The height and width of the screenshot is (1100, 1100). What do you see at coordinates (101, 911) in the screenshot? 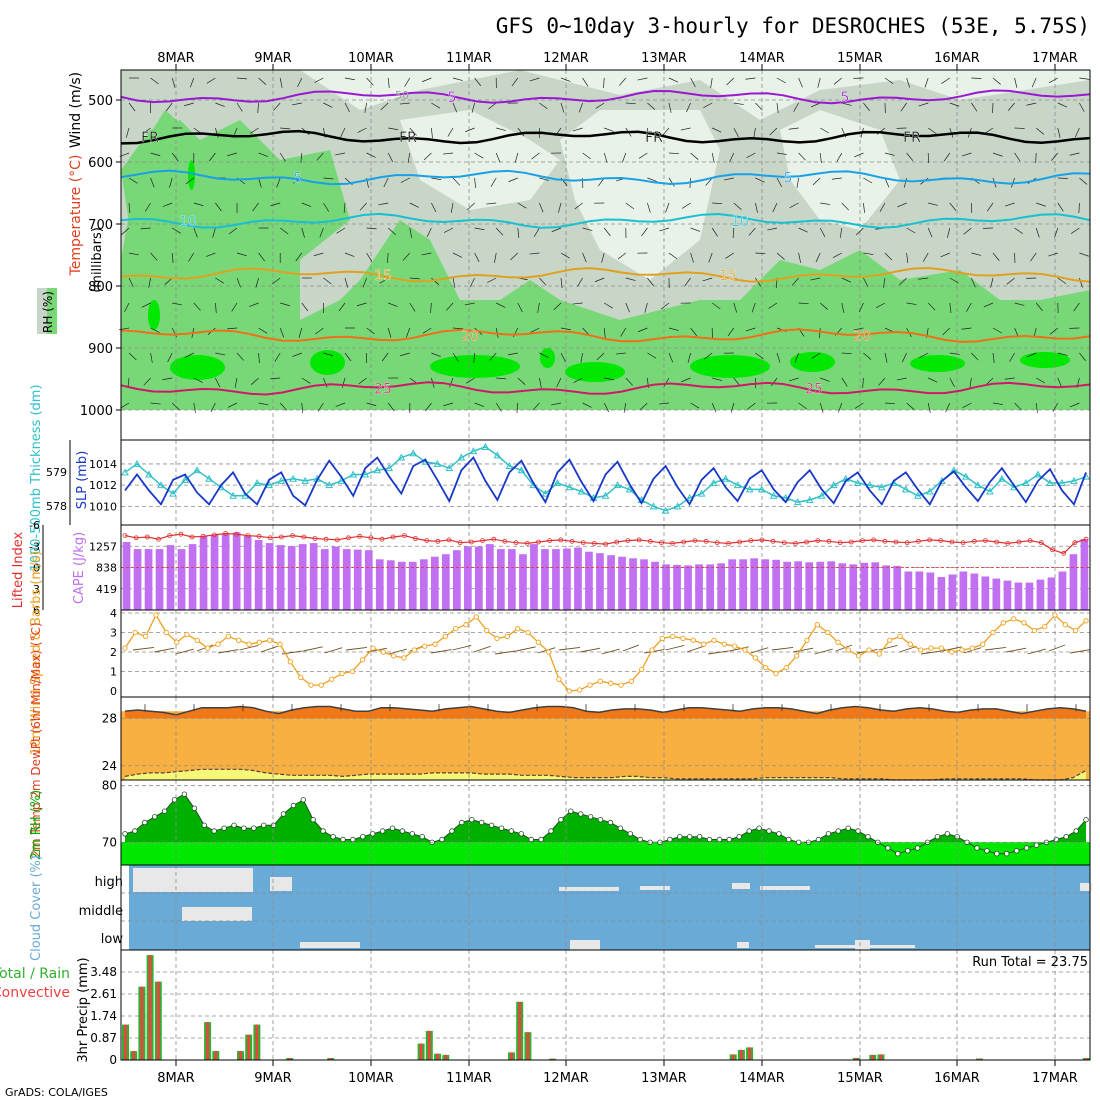
I see `cloud-level-label: middle` at bounding box center [101, 911].